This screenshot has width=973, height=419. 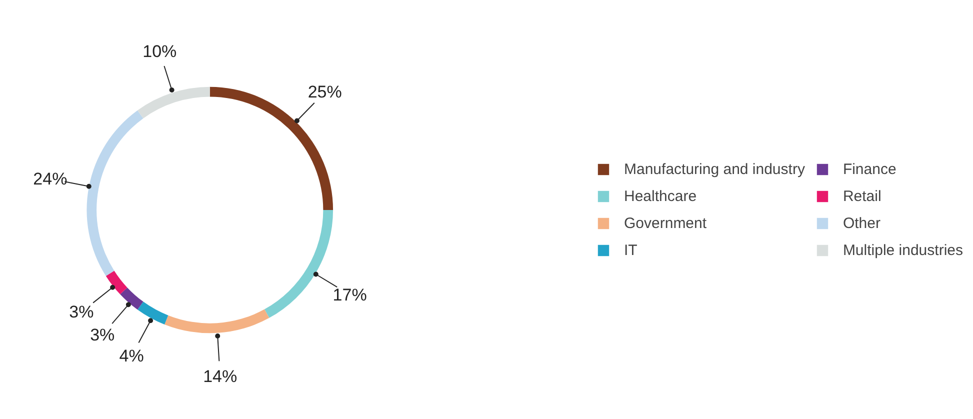 I want to click on data-label: 14%, so click(x=220, y=376).